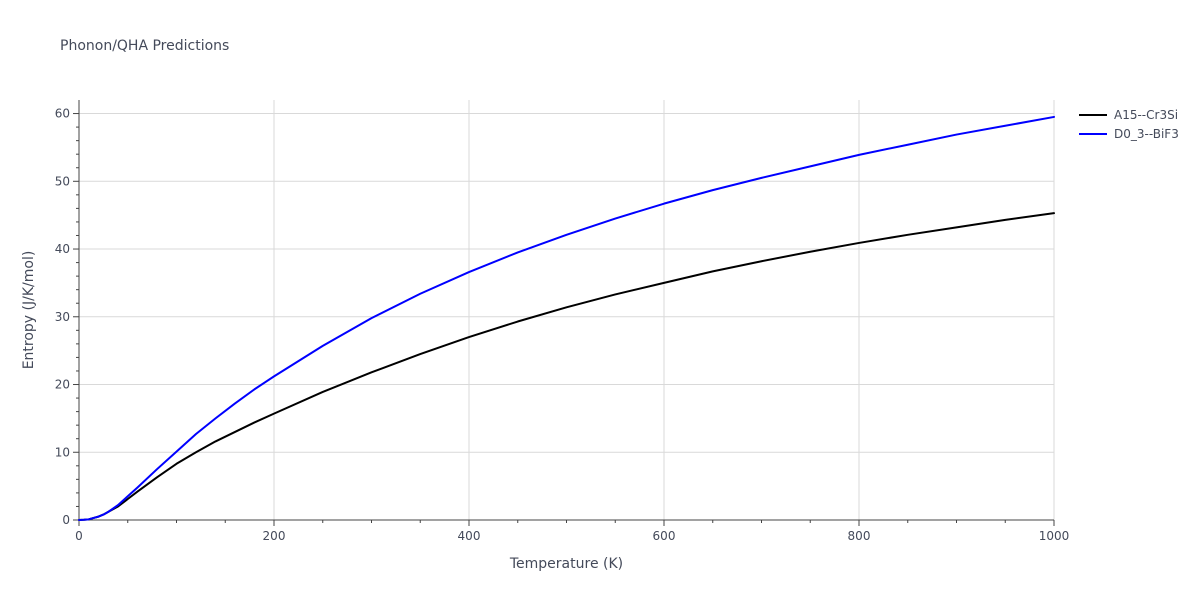  What do you see at coordinates (62, 452) in the screenshot?
I see `y-tick-label: 10` at bounding box center [62, 452].